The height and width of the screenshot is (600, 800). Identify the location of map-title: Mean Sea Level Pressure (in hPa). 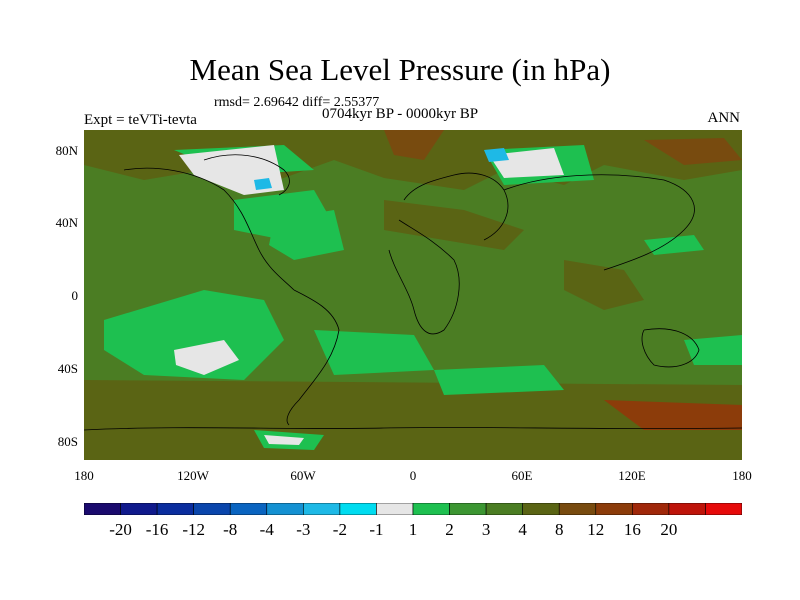
(400, 69).